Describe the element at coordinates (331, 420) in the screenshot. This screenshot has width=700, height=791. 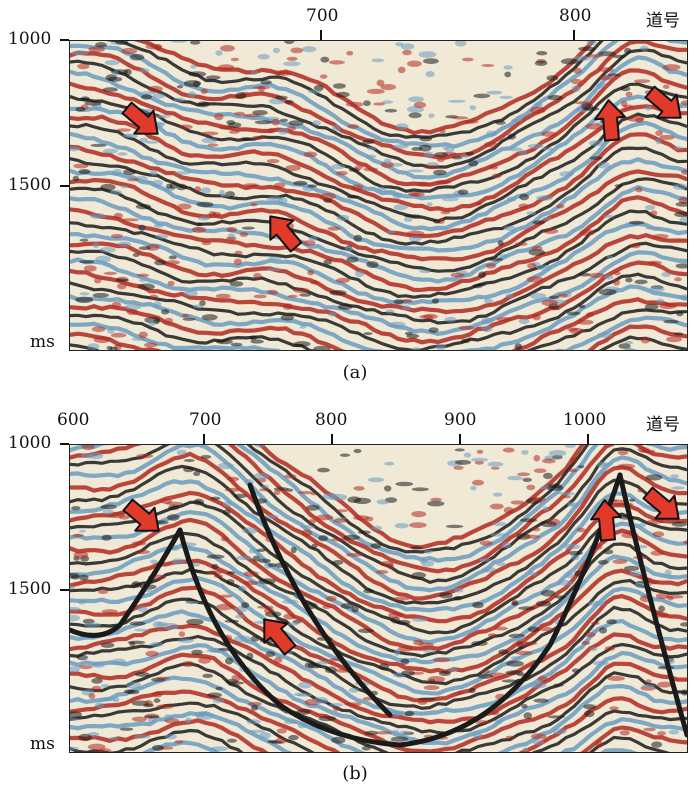
I see `x-tick-label-800-b: 800` at that location.